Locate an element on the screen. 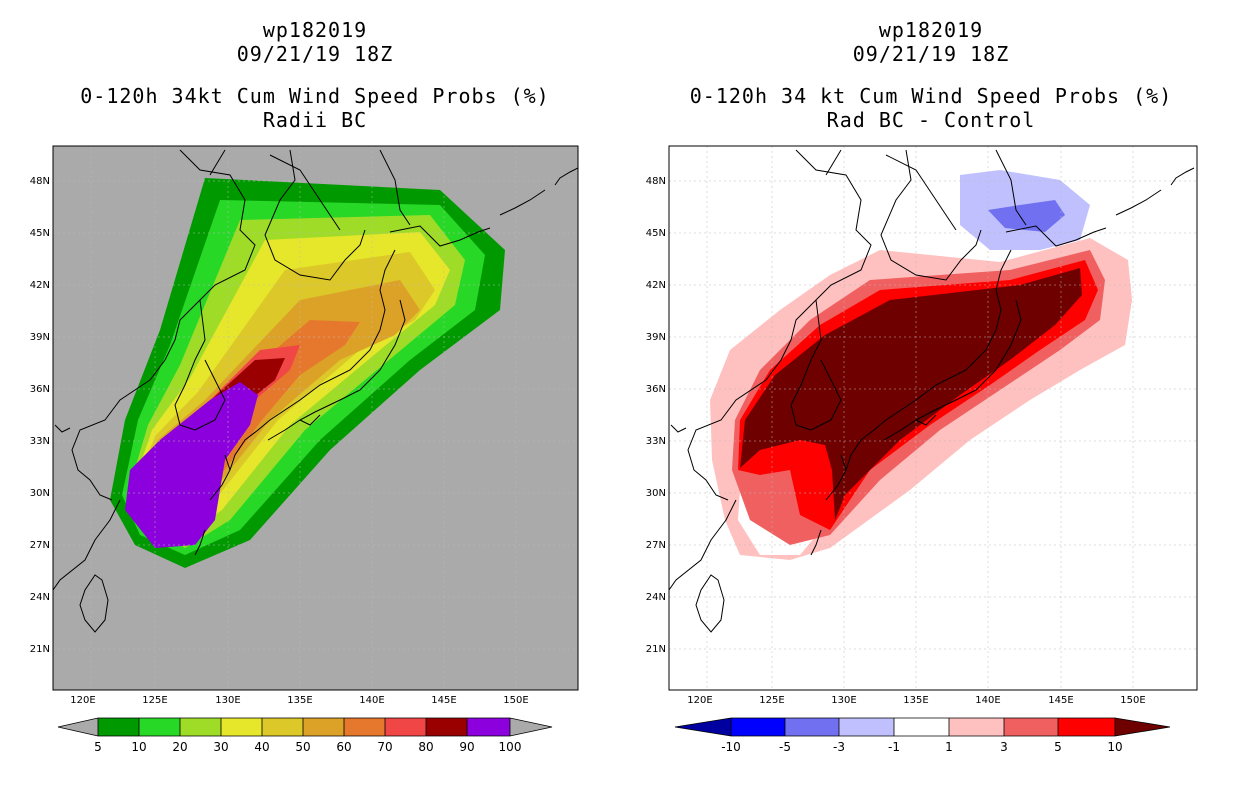 The image size is (1236, 800). left-colorbar-label: 60 is located at coordinates (343, 747).